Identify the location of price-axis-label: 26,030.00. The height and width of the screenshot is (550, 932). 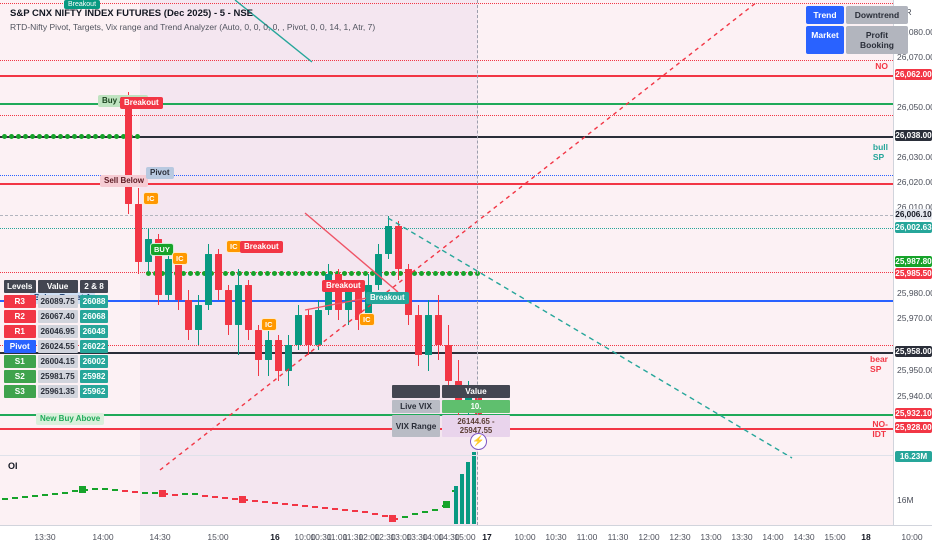
(914, 157).